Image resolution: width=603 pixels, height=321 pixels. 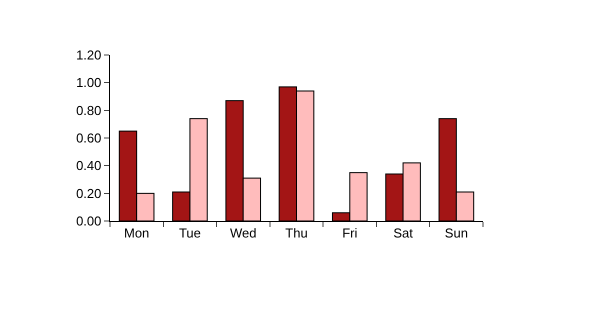 I want to click on x-tick-label: Sun, so click(x=456, y=233).